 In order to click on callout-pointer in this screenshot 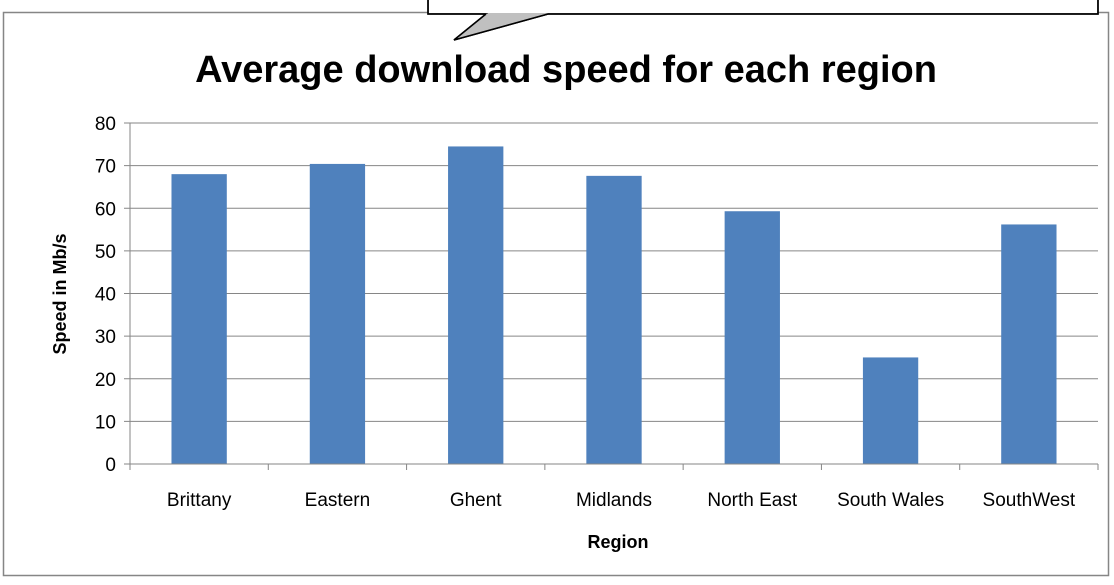, I will do `click(501, 27)`.